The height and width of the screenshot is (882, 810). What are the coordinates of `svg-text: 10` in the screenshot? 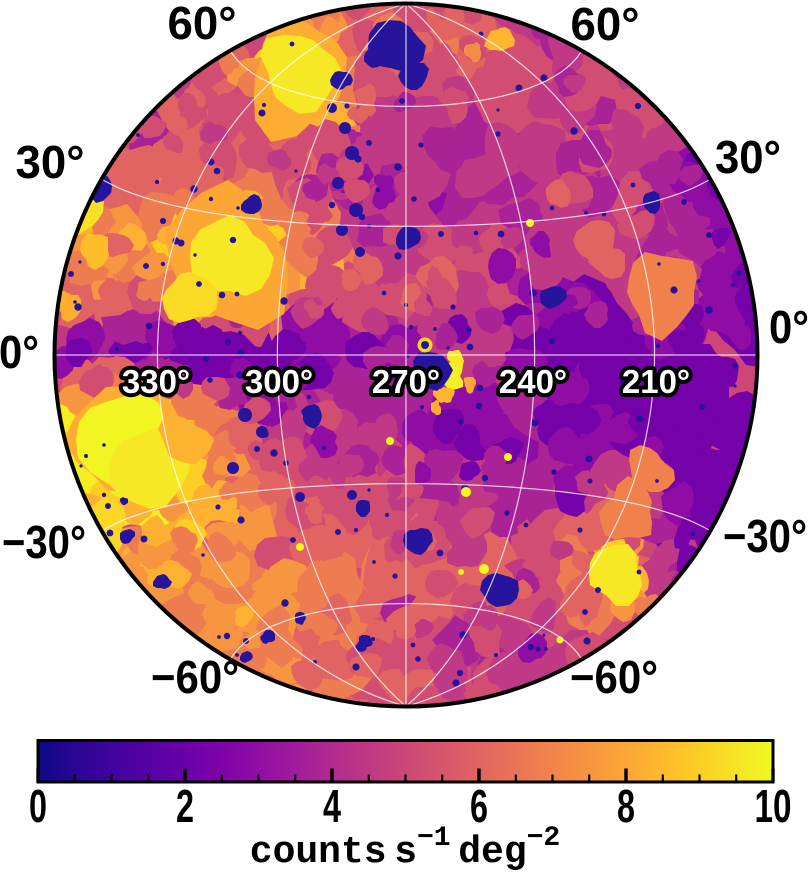 It's located at (773, 806).